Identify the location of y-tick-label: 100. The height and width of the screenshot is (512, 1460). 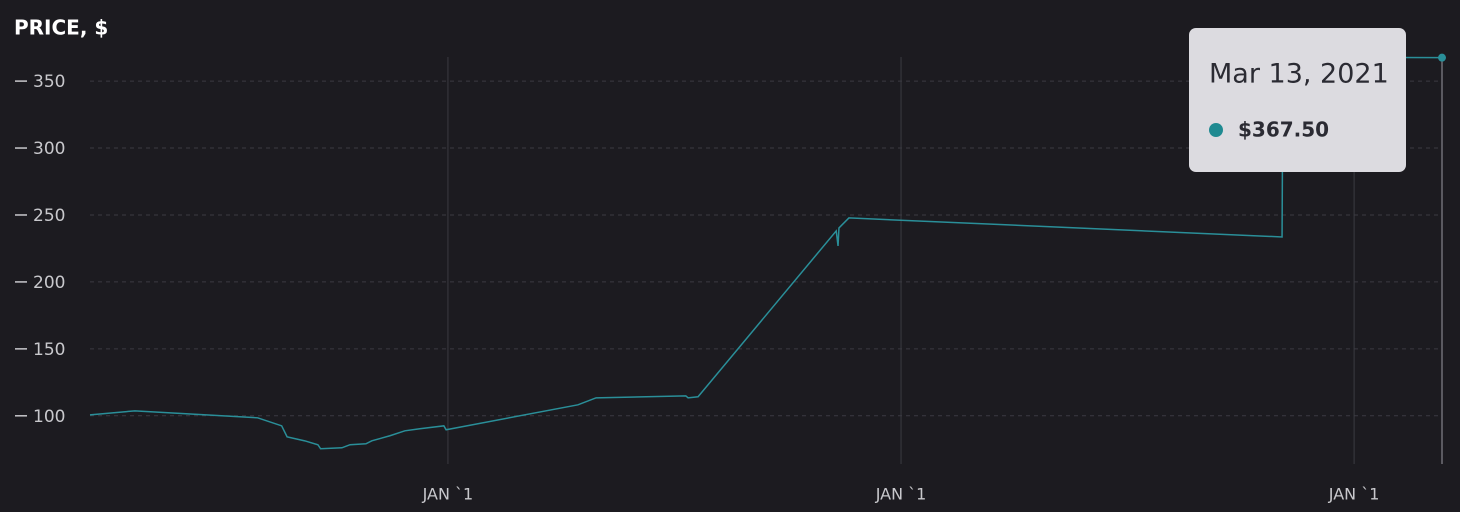
(49, 417).